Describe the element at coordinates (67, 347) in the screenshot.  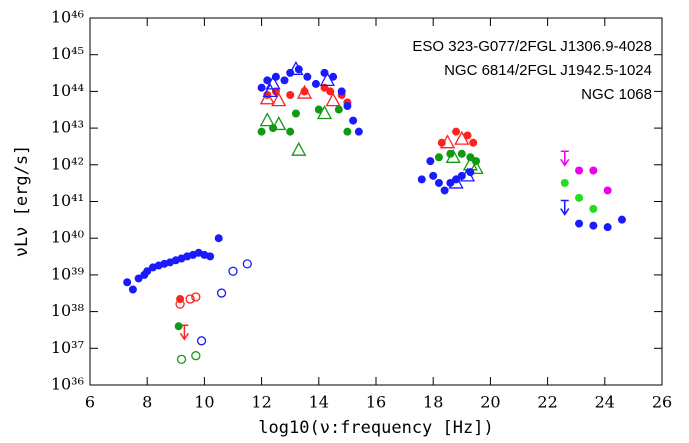
I see `y-tick-label: 10³⁷` at that location.